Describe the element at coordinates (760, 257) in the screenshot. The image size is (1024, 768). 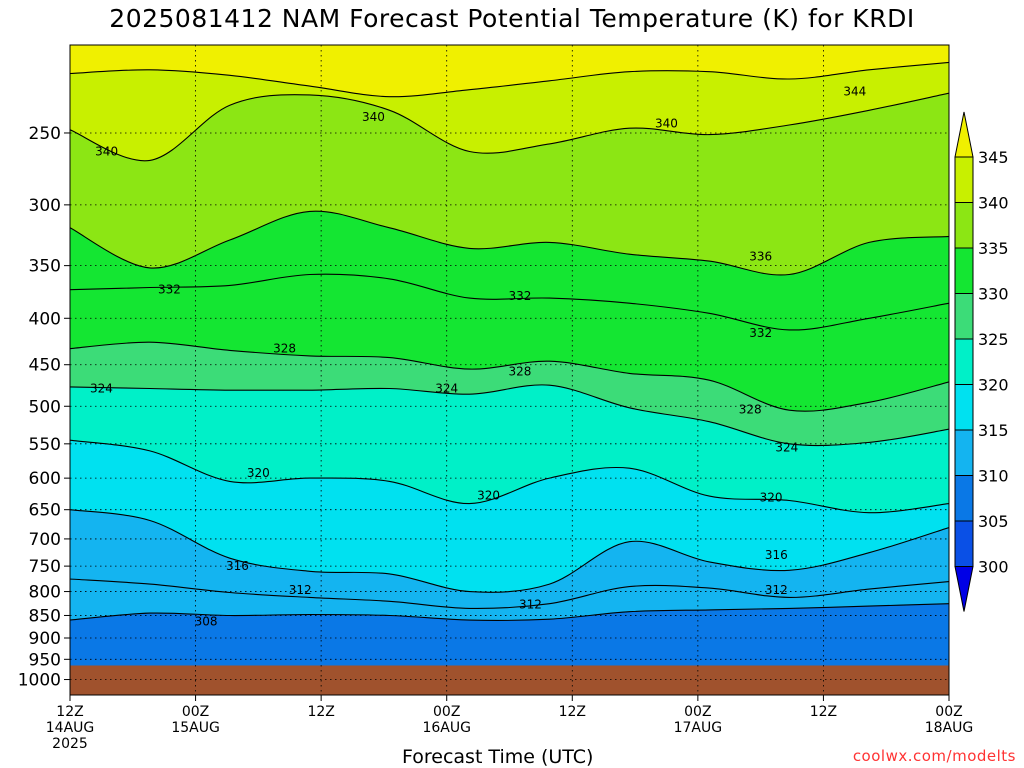
I see `contour-label: 336` at that location.